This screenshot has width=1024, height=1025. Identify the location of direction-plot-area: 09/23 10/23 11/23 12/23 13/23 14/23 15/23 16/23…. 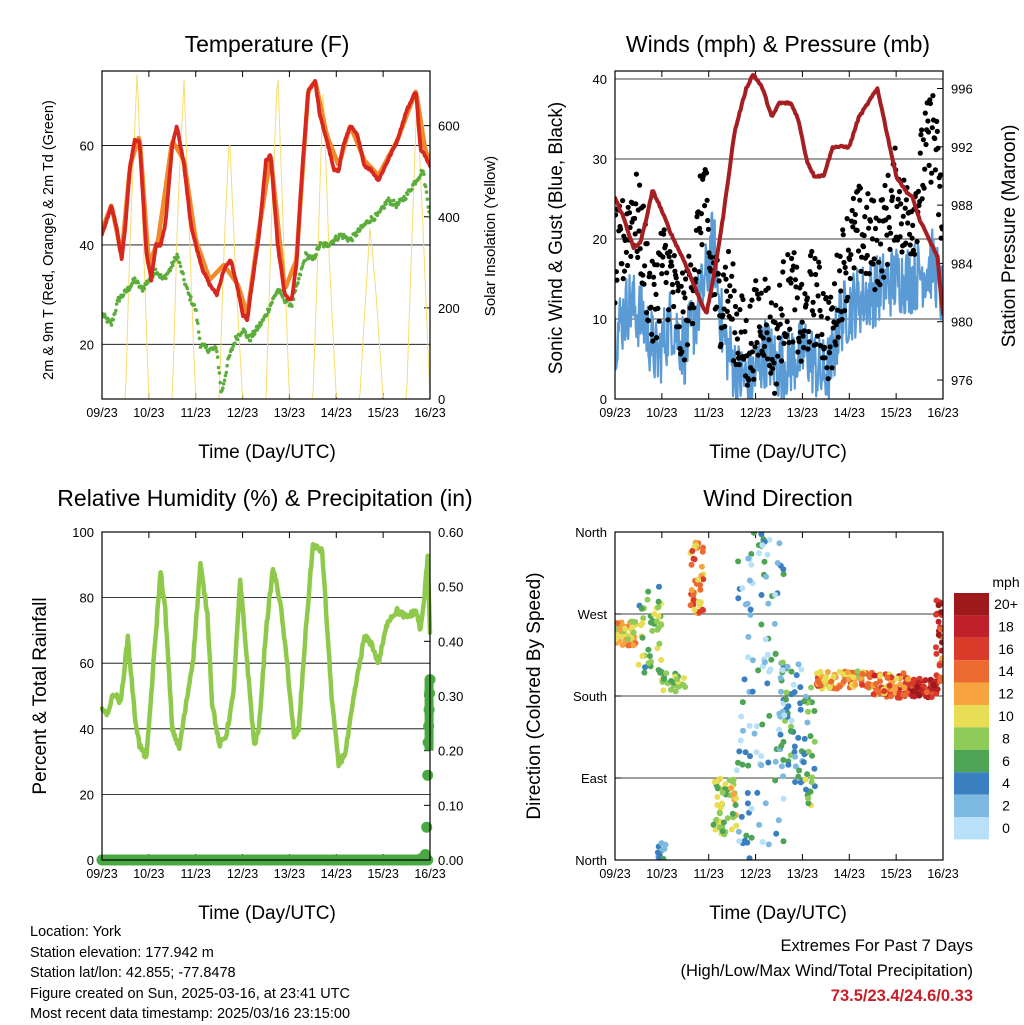
(766, 703).